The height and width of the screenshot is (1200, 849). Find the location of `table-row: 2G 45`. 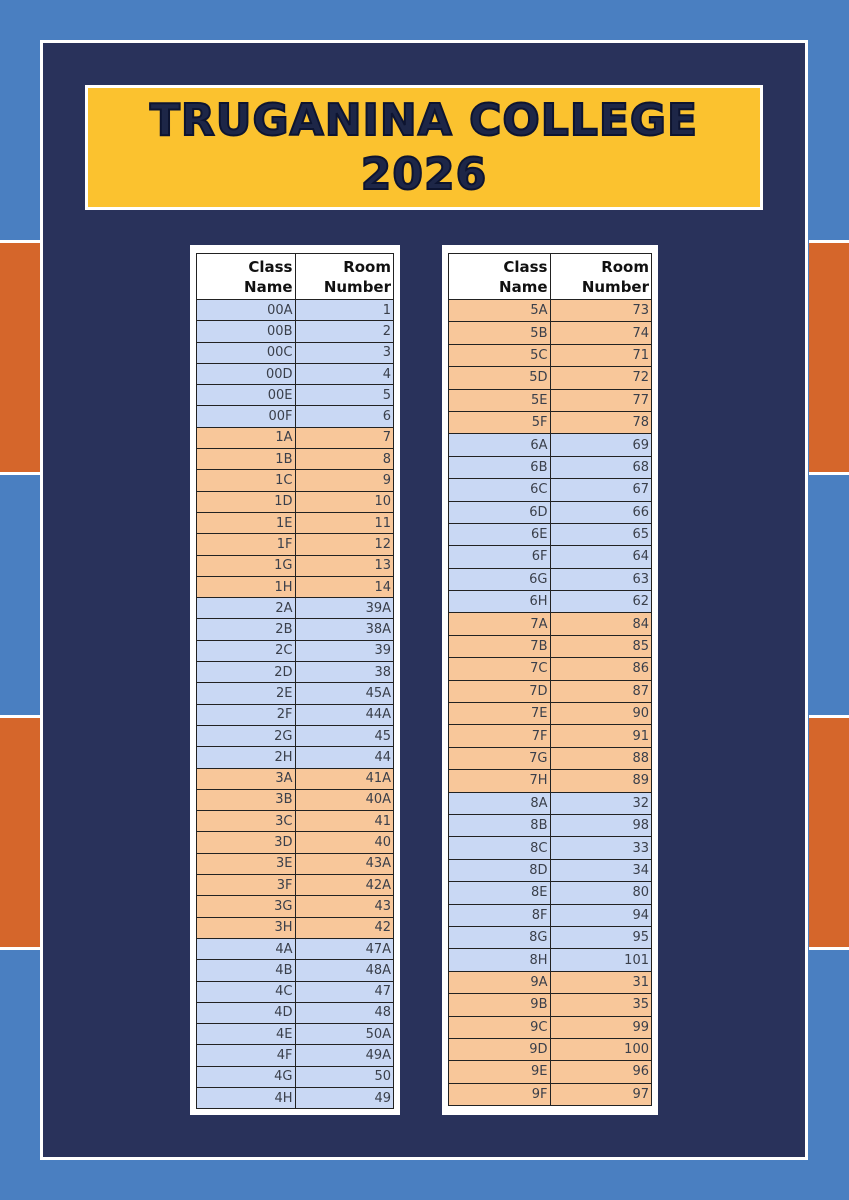

table-row: 2G 45 is located at coordinates (295, 736).